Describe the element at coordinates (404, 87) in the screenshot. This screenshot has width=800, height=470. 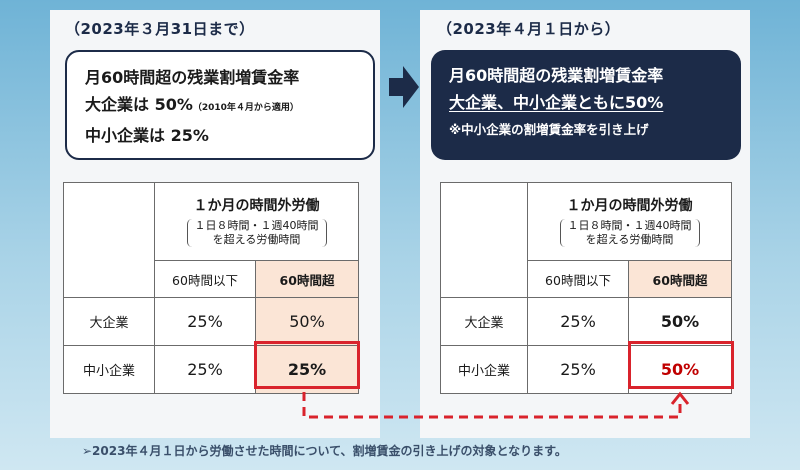
I see `arrow-right-icon` at that location.